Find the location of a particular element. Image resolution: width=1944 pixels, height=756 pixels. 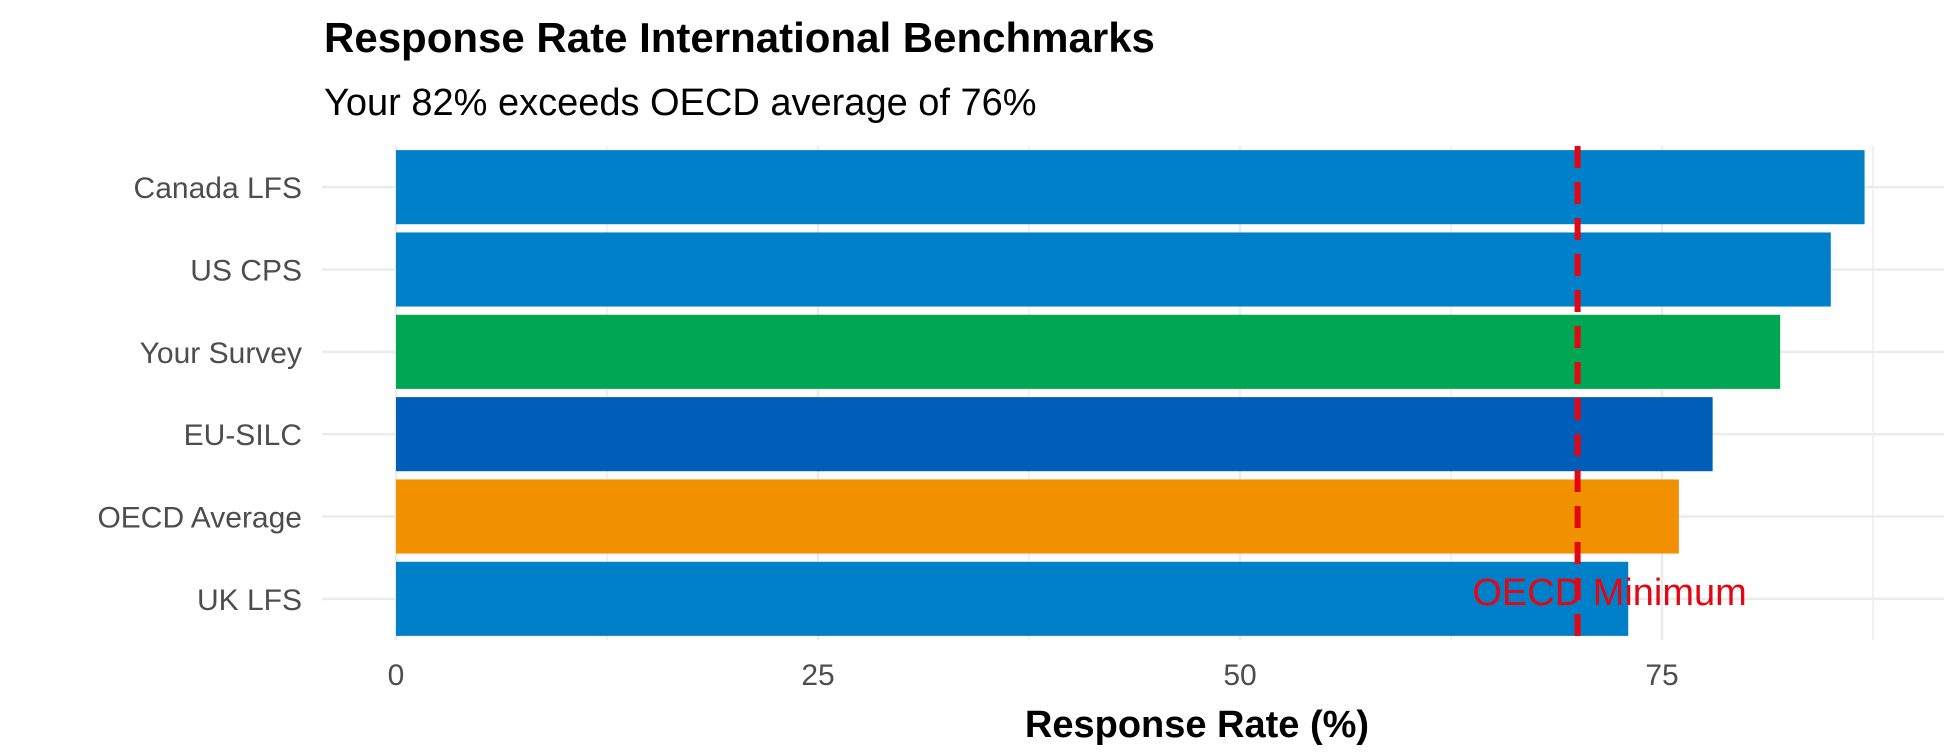

chart-subtitle: Your 82% exceeds OECD average of 76% is located at coordinates (680, 103).